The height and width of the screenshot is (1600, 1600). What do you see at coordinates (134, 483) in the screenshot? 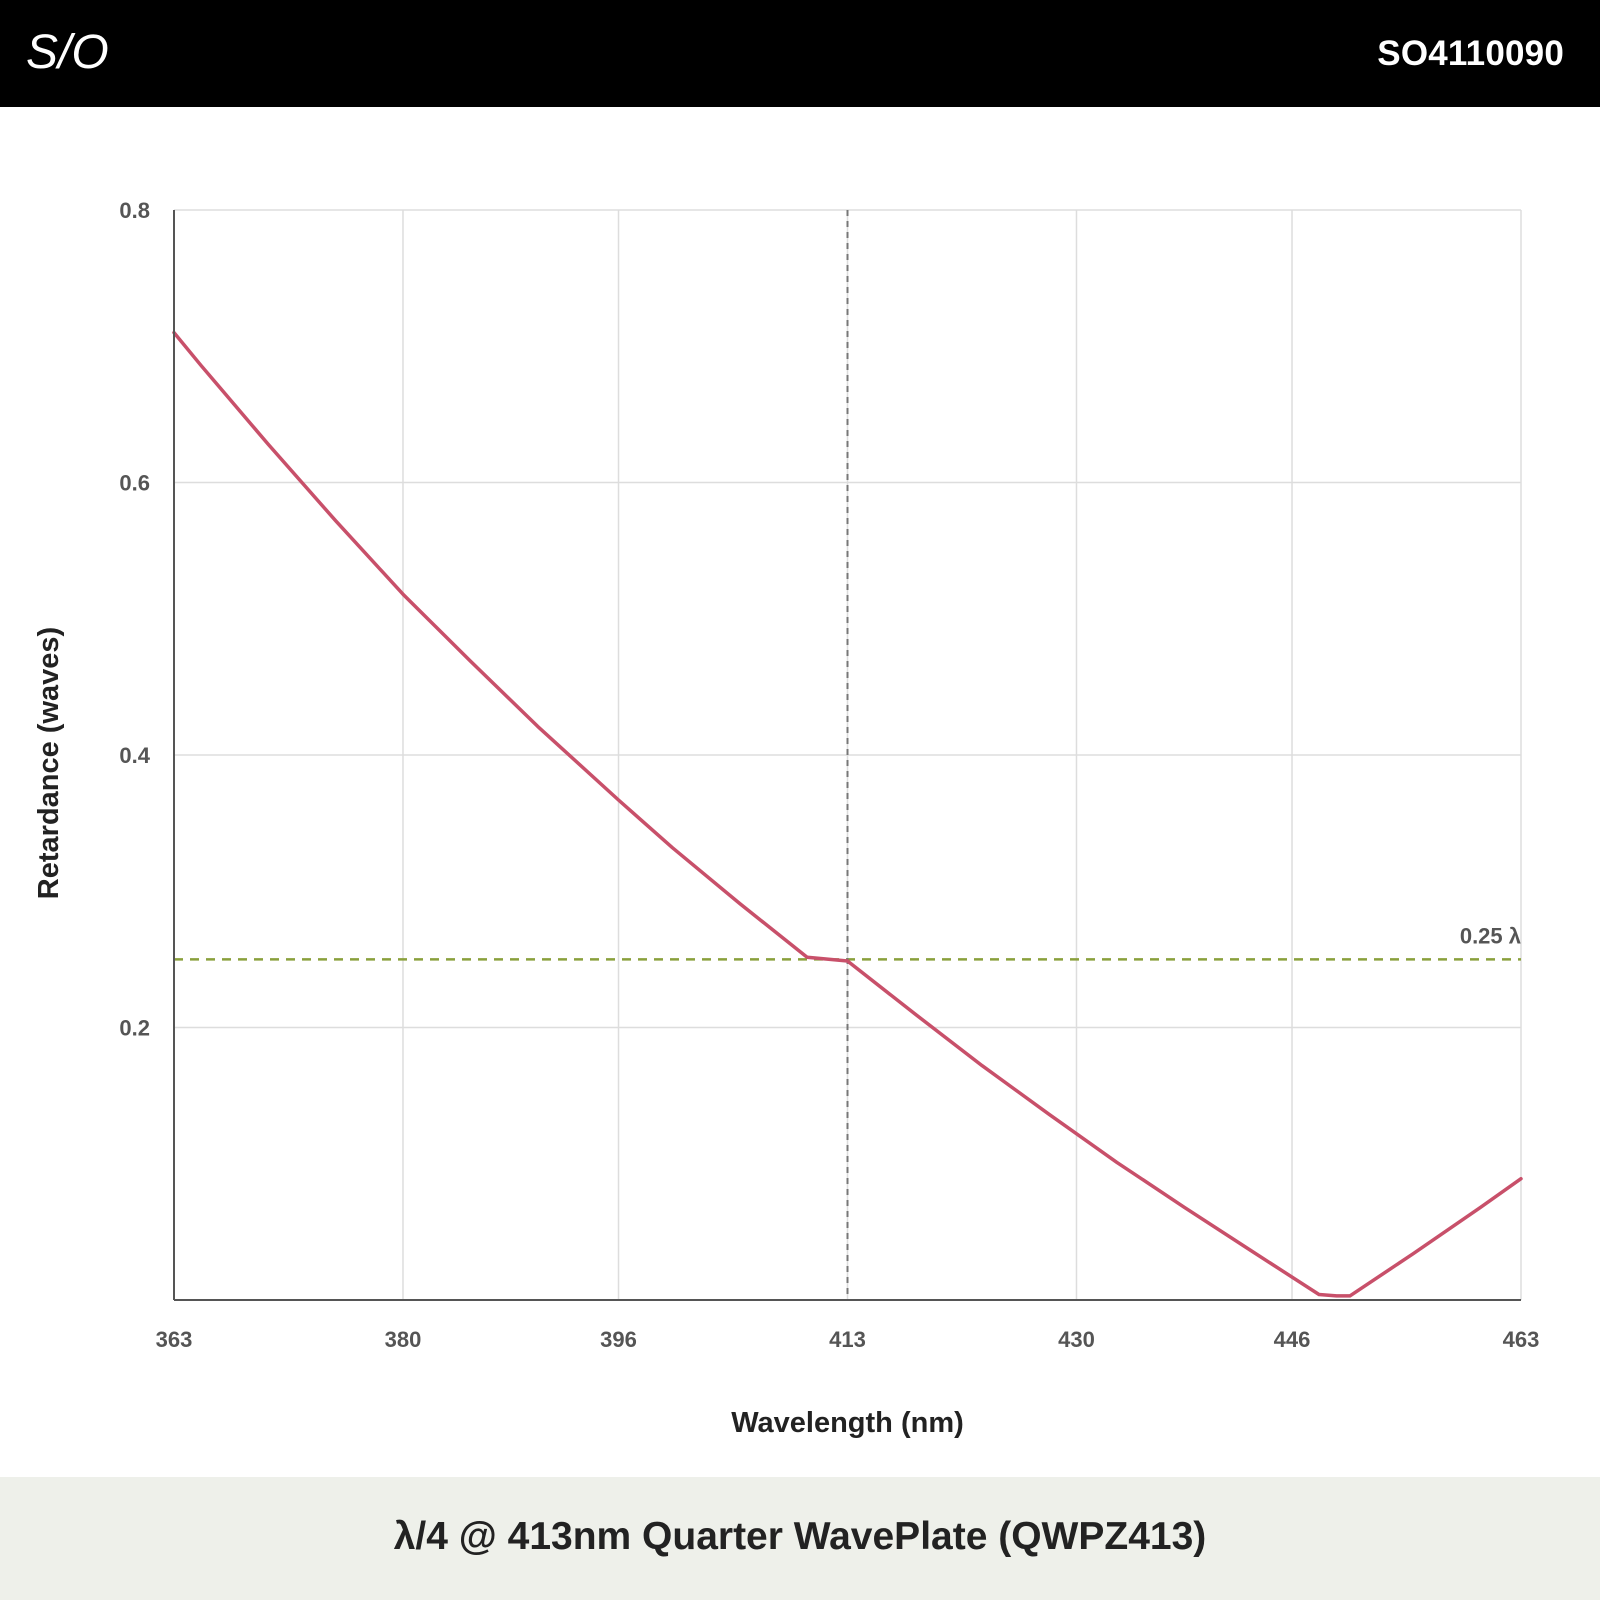
I see `y-tick-label: 0.6` at bounding box center [134, 483].